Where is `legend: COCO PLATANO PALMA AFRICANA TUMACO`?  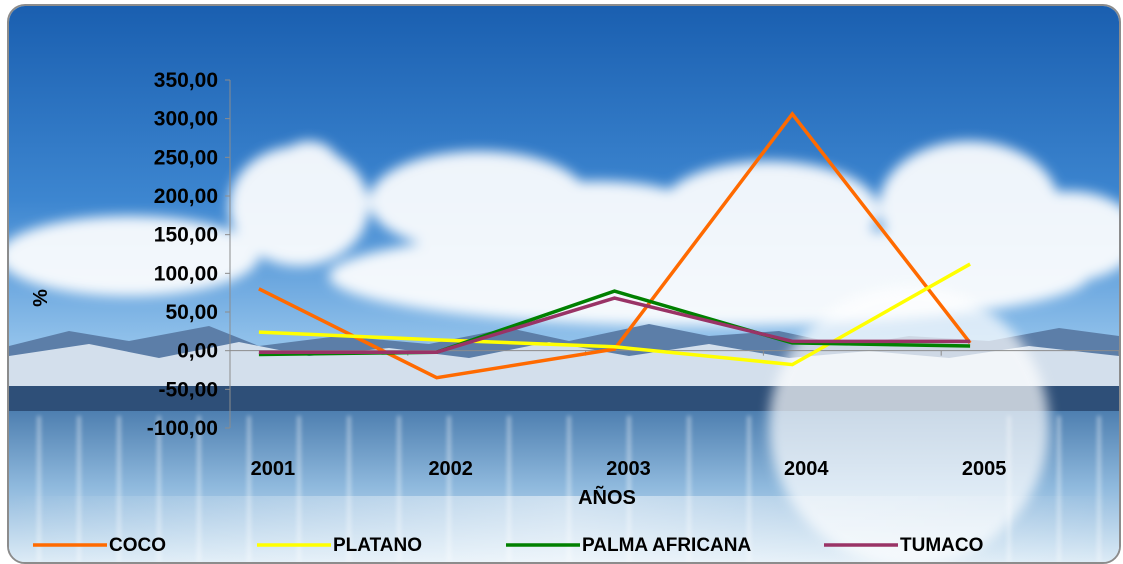
legend: COCO PLATANO PALMA AFRICANA TUMACO is located at coordinates (508, 545).